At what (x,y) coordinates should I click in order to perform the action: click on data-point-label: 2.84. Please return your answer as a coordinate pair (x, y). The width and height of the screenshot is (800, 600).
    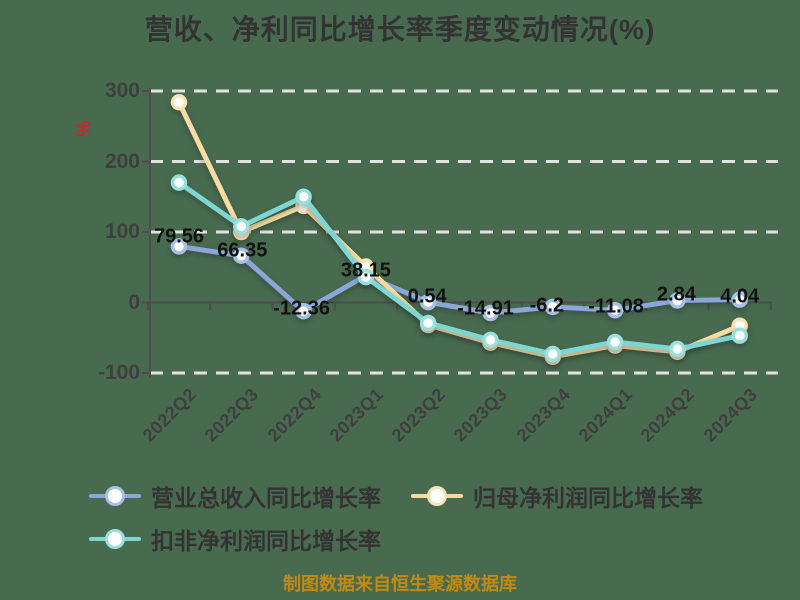
    Looking at the image, I should click on (676, 294).